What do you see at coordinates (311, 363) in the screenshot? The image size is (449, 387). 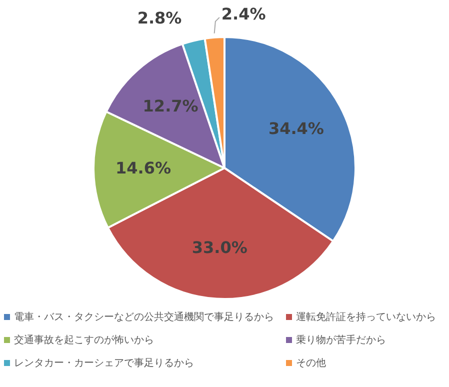 I see `legend-label: その他` at bounding box center [311, 363].